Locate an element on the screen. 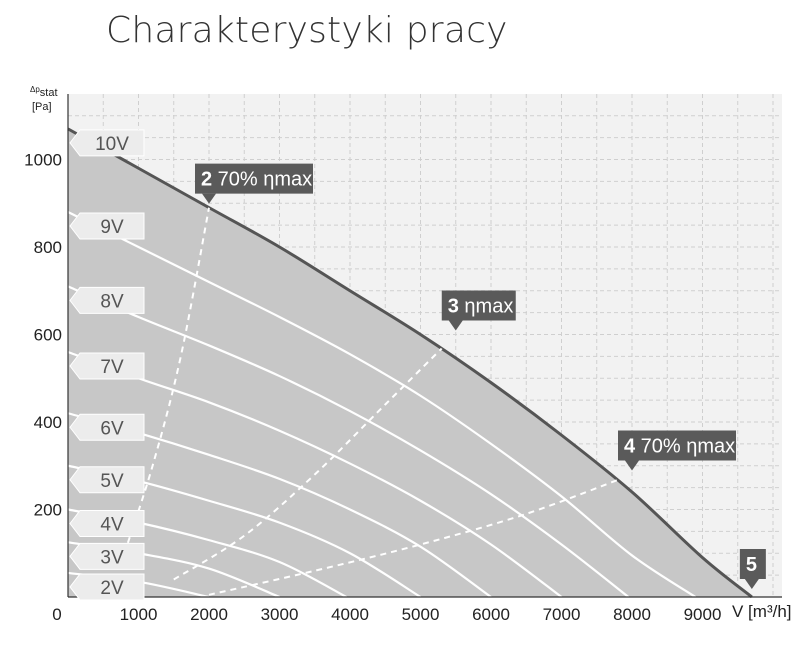 The height and width of the screenshot is (653, 807). x-tick-label: 5000 is located at coordinates (421, 614).